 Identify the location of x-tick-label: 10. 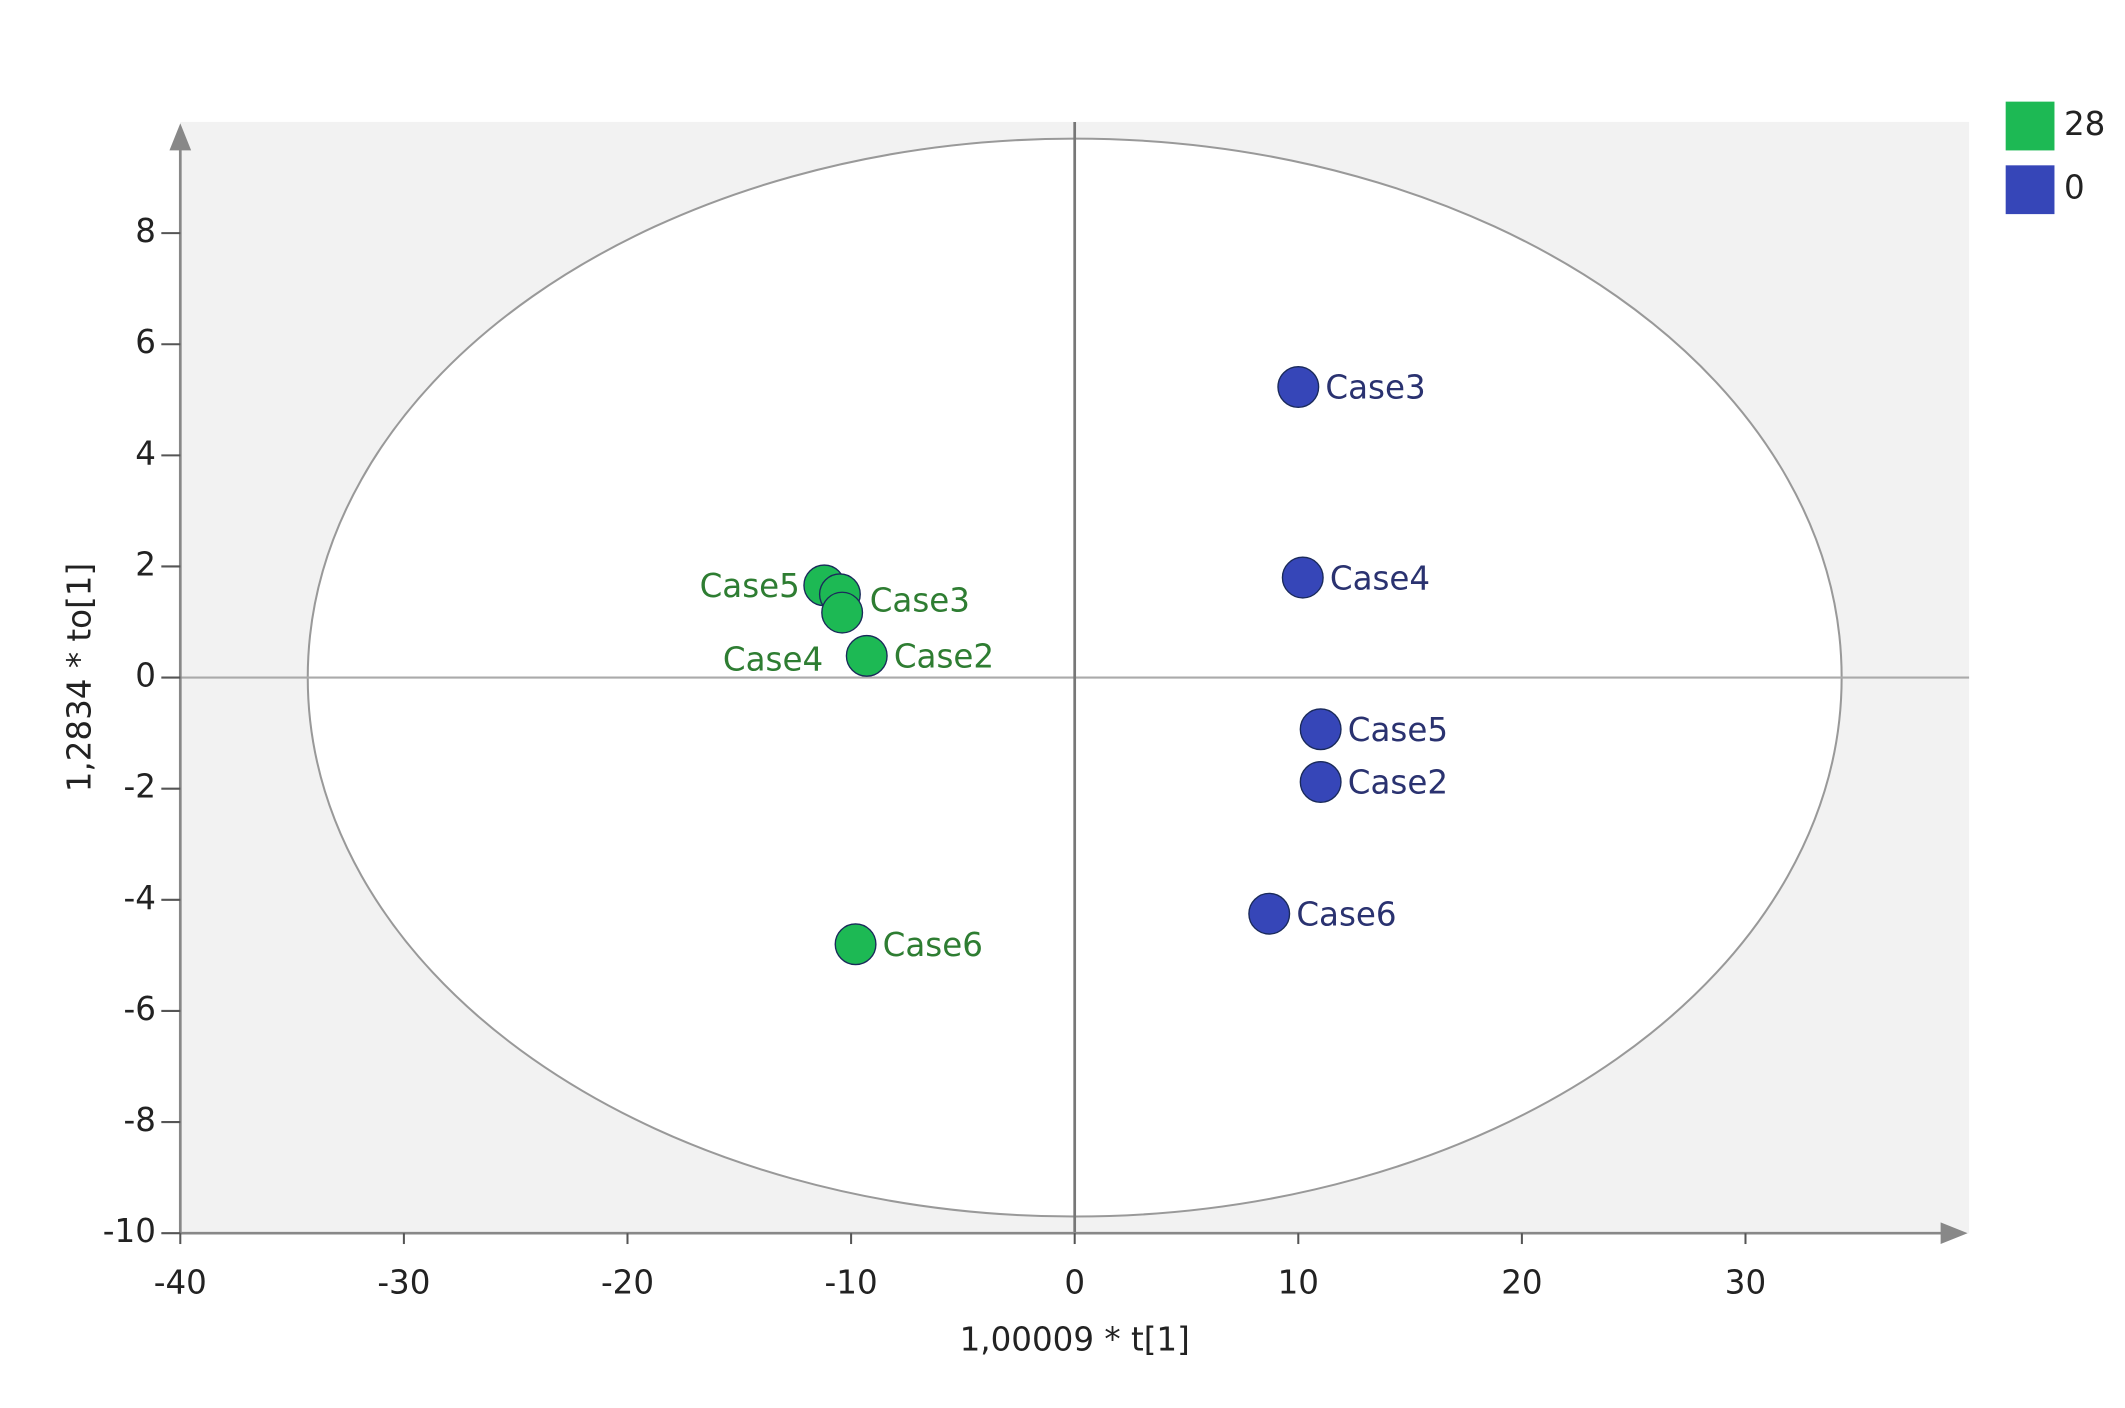
(1298, 1283).